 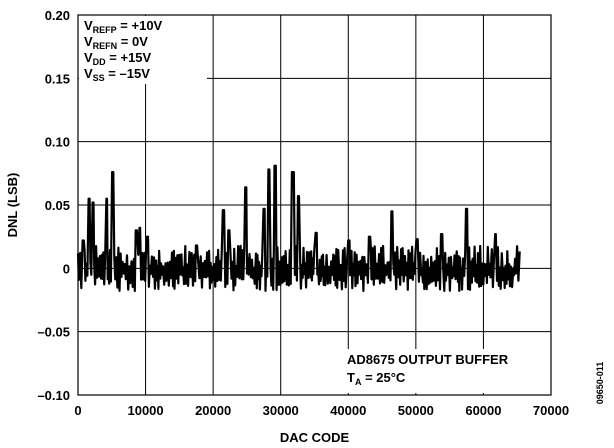 I want to click on x-axis-label: DAC CODE, so click(x=315, y=437).